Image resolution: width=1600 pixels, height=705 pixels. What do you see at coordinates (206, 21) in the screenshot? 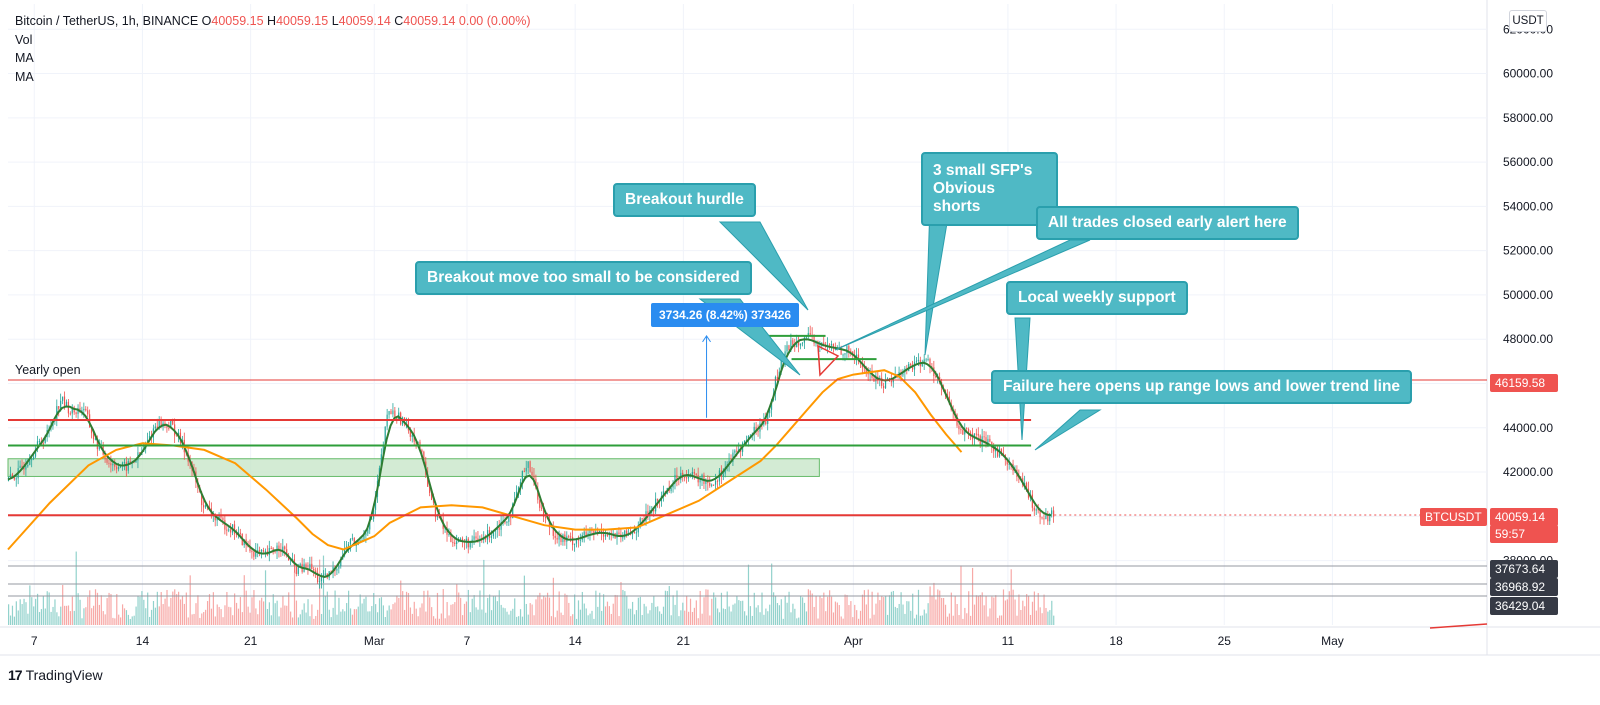
I see `open-label: O` at bounding box center [206, 21].